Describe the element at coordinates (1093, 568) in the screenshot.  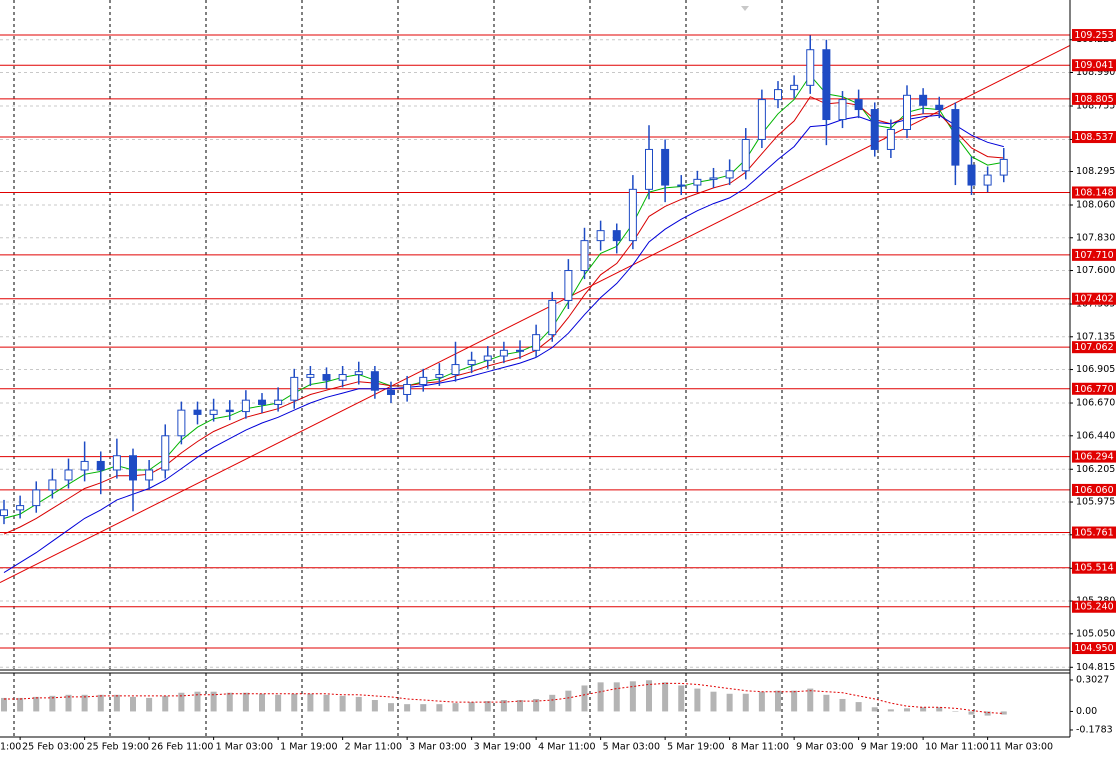
I see `level-label: 105.514` at that location.